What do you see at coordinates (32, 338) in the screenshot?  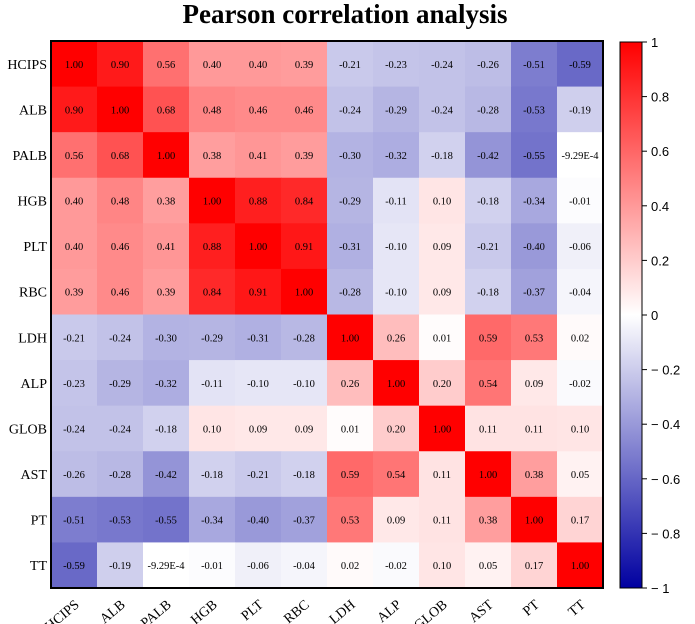 I see `row-label: LDH` at bounding box center [32, 338].